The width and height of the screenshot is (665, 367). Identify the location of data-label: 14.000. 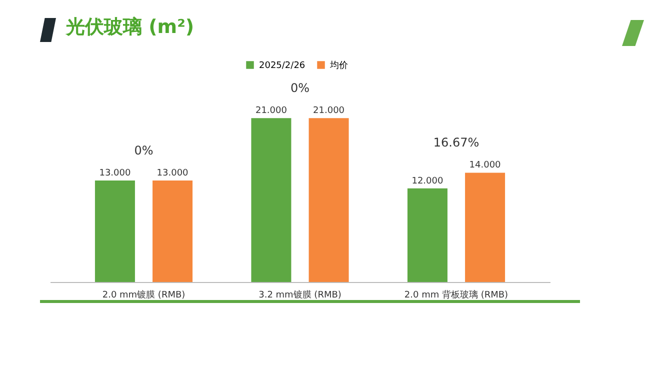
(485, 165).